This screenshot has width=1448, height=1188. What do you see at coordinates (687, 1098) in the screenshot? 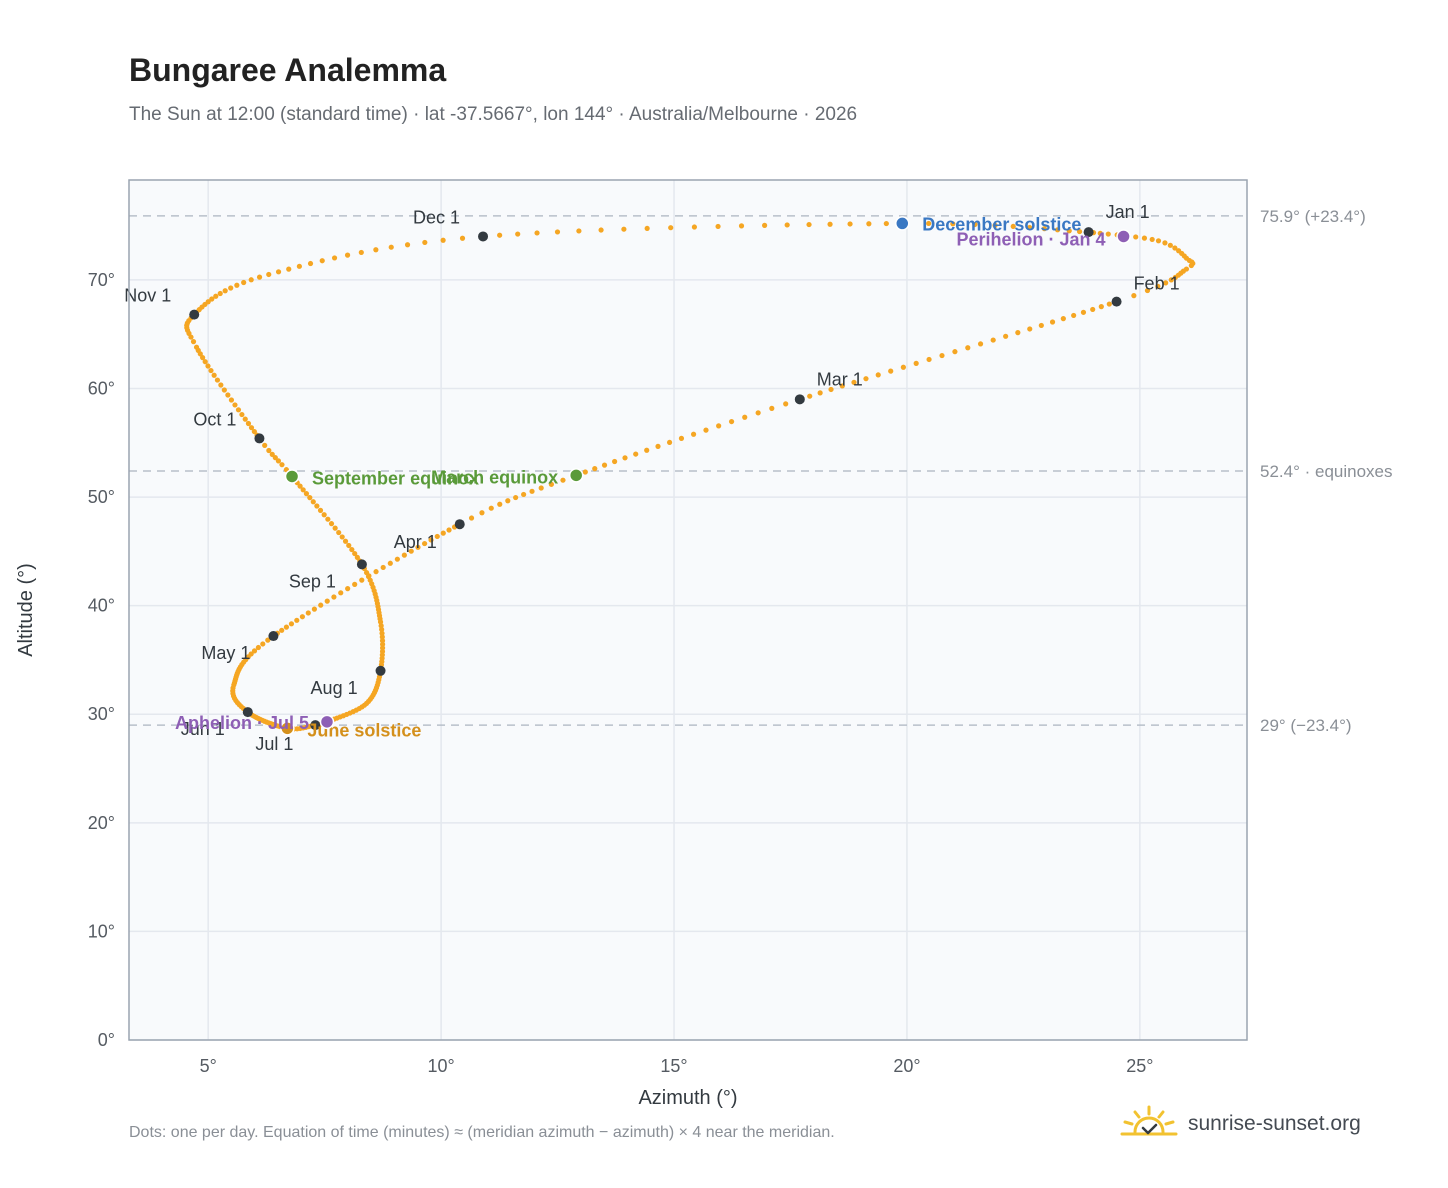
I see `x-axis-label: Azimuth (°)` at bounding box center [687, 1098].